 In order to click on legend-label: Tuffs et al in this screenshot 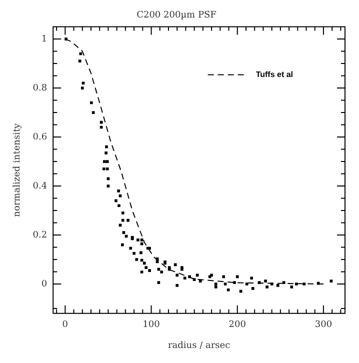, I will do `click(274, 75)`.